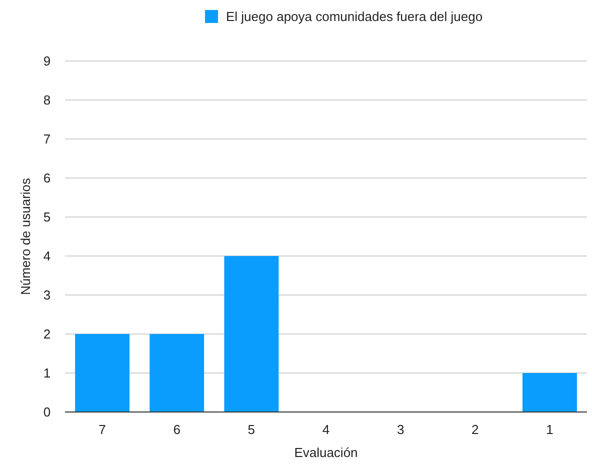 This screenshot has height=465, width=592. Describe the element at coordinates (47, 178) in the screenshot. I see `y-tick-label: 6` at that location.